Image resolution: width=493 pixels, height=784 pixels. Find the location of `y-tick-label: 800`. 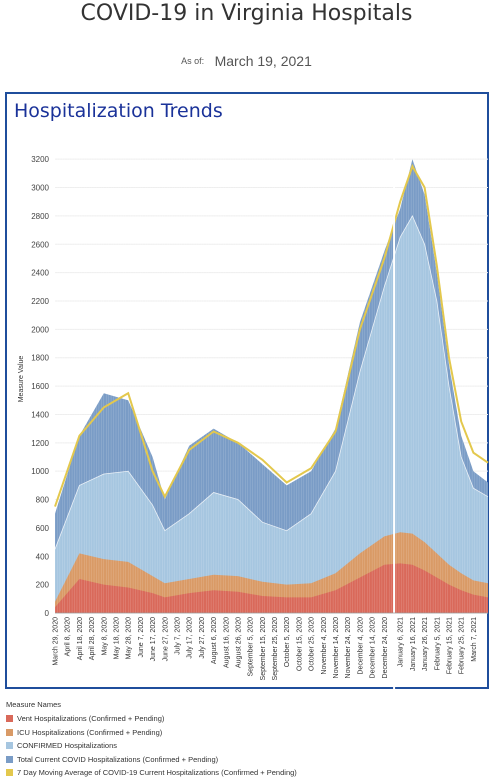

y-tick-label: 800 is located at coordinates (43, 500).